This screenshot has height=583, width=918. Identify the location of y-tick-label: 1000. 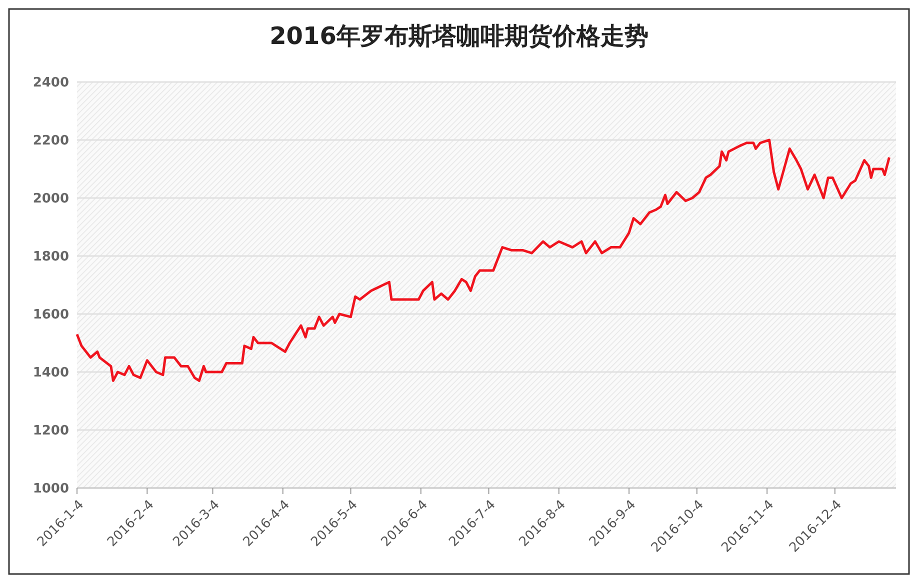
(50, 489).